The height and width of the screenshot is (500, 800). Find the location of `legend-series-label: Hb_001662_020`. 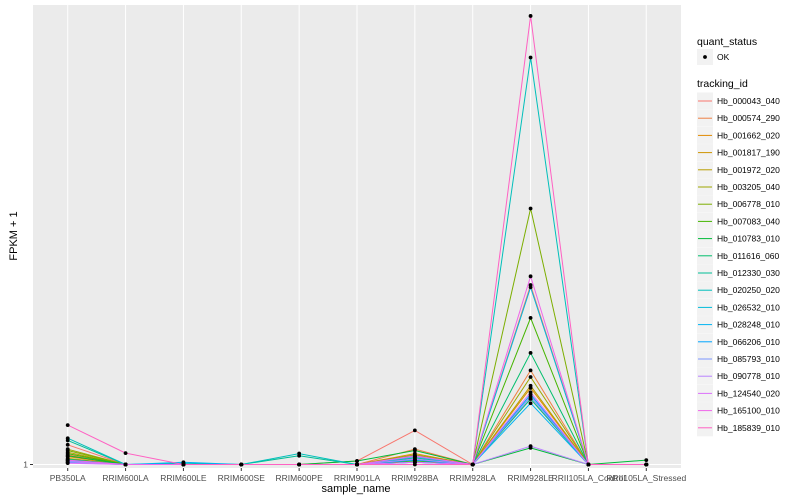

legend-series-label: Hb_001662_020 is located at coordinates (748, 135).